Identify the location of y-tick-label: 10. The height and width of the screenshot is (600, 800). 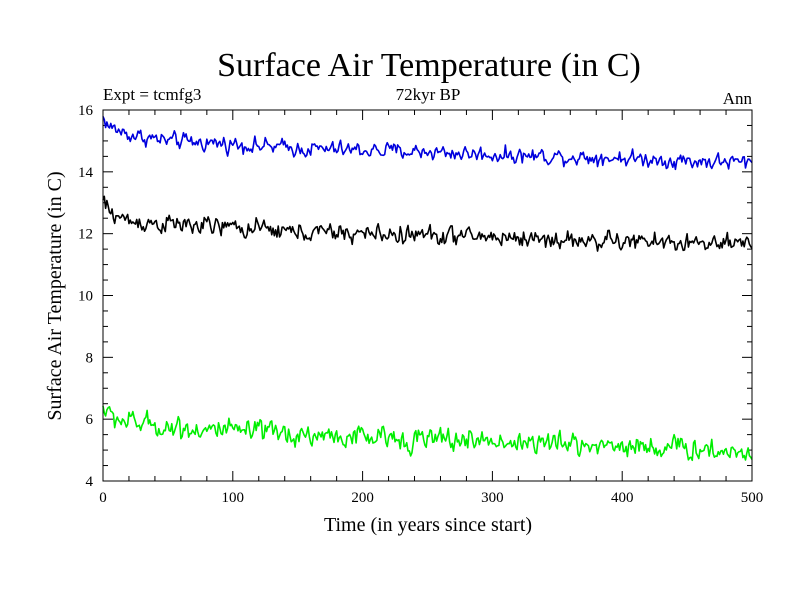
(85, 297).